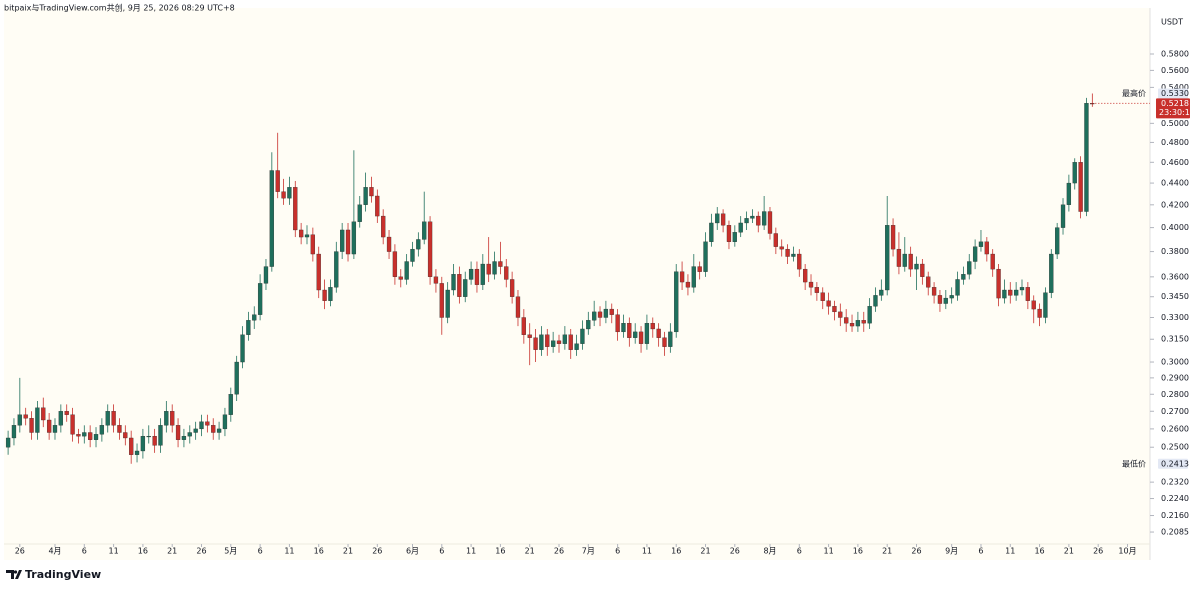 This screenshot has height=590, width=1199. I want to click on y-tick-label: 0.2320, so click(1175, 482).